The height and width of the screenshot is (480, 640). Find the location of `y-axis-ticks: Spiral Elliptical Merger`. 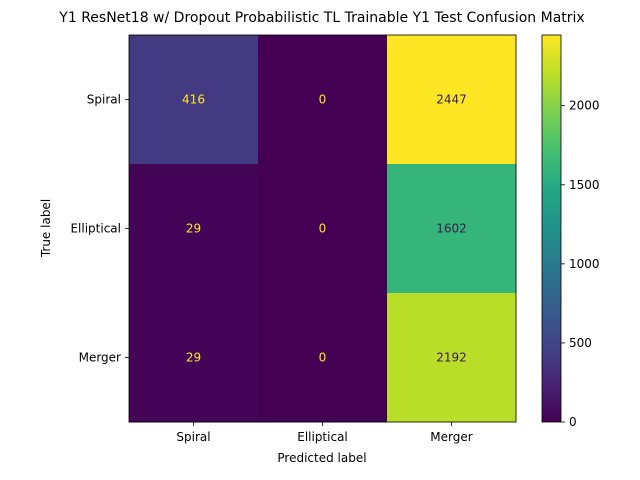

y-axis-ticks: Spiral Elliptical Merger is located at coordinates (99, 229).